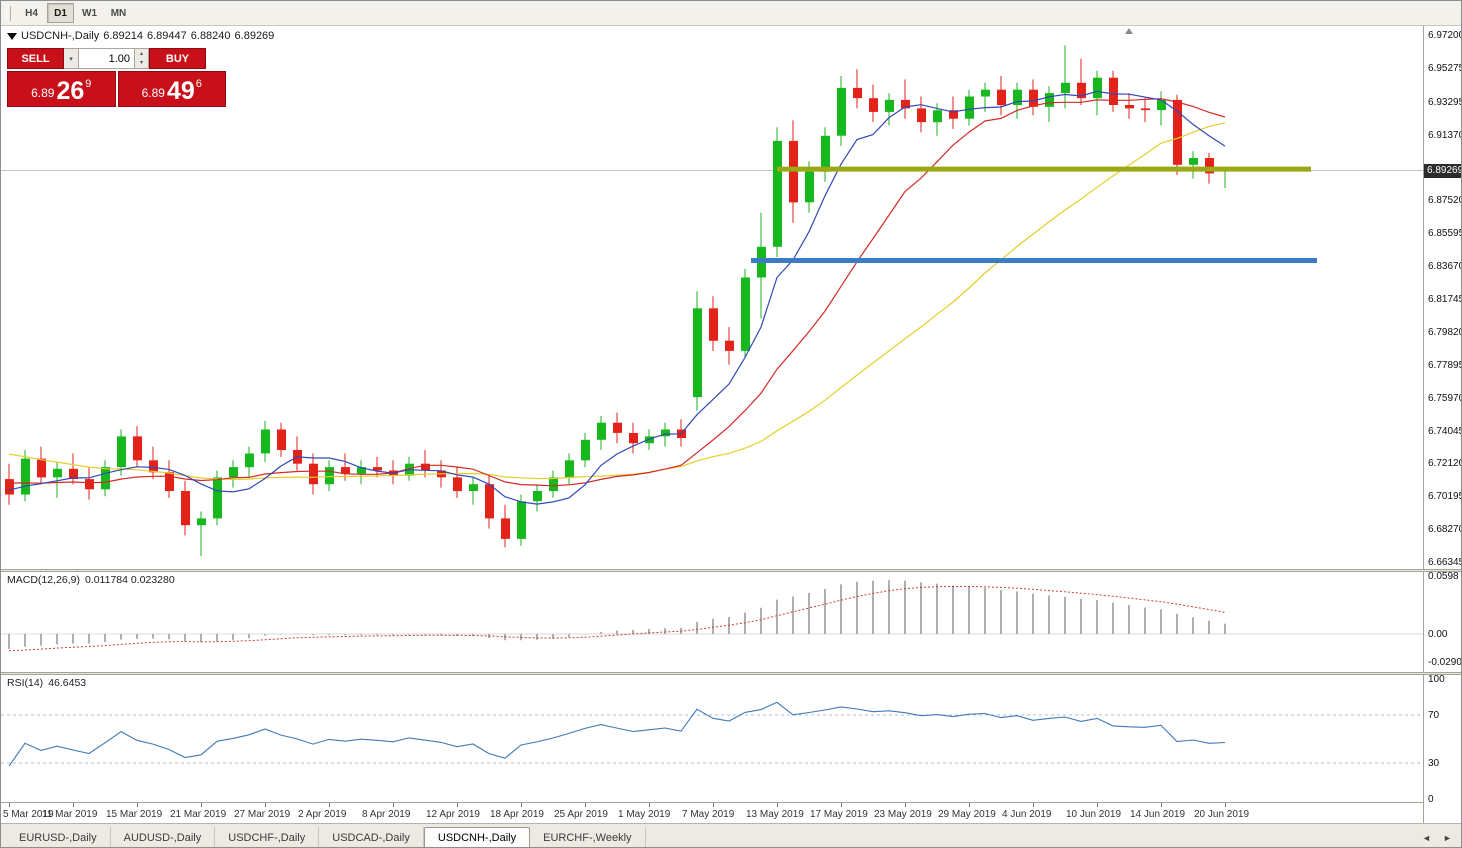 Image resolution: width=1462 pixels, height=848 pixels. Describe the element at coordinates (1437, 837) in the screenshot. I see `tabs-scroll: ◄ ►` at that location.